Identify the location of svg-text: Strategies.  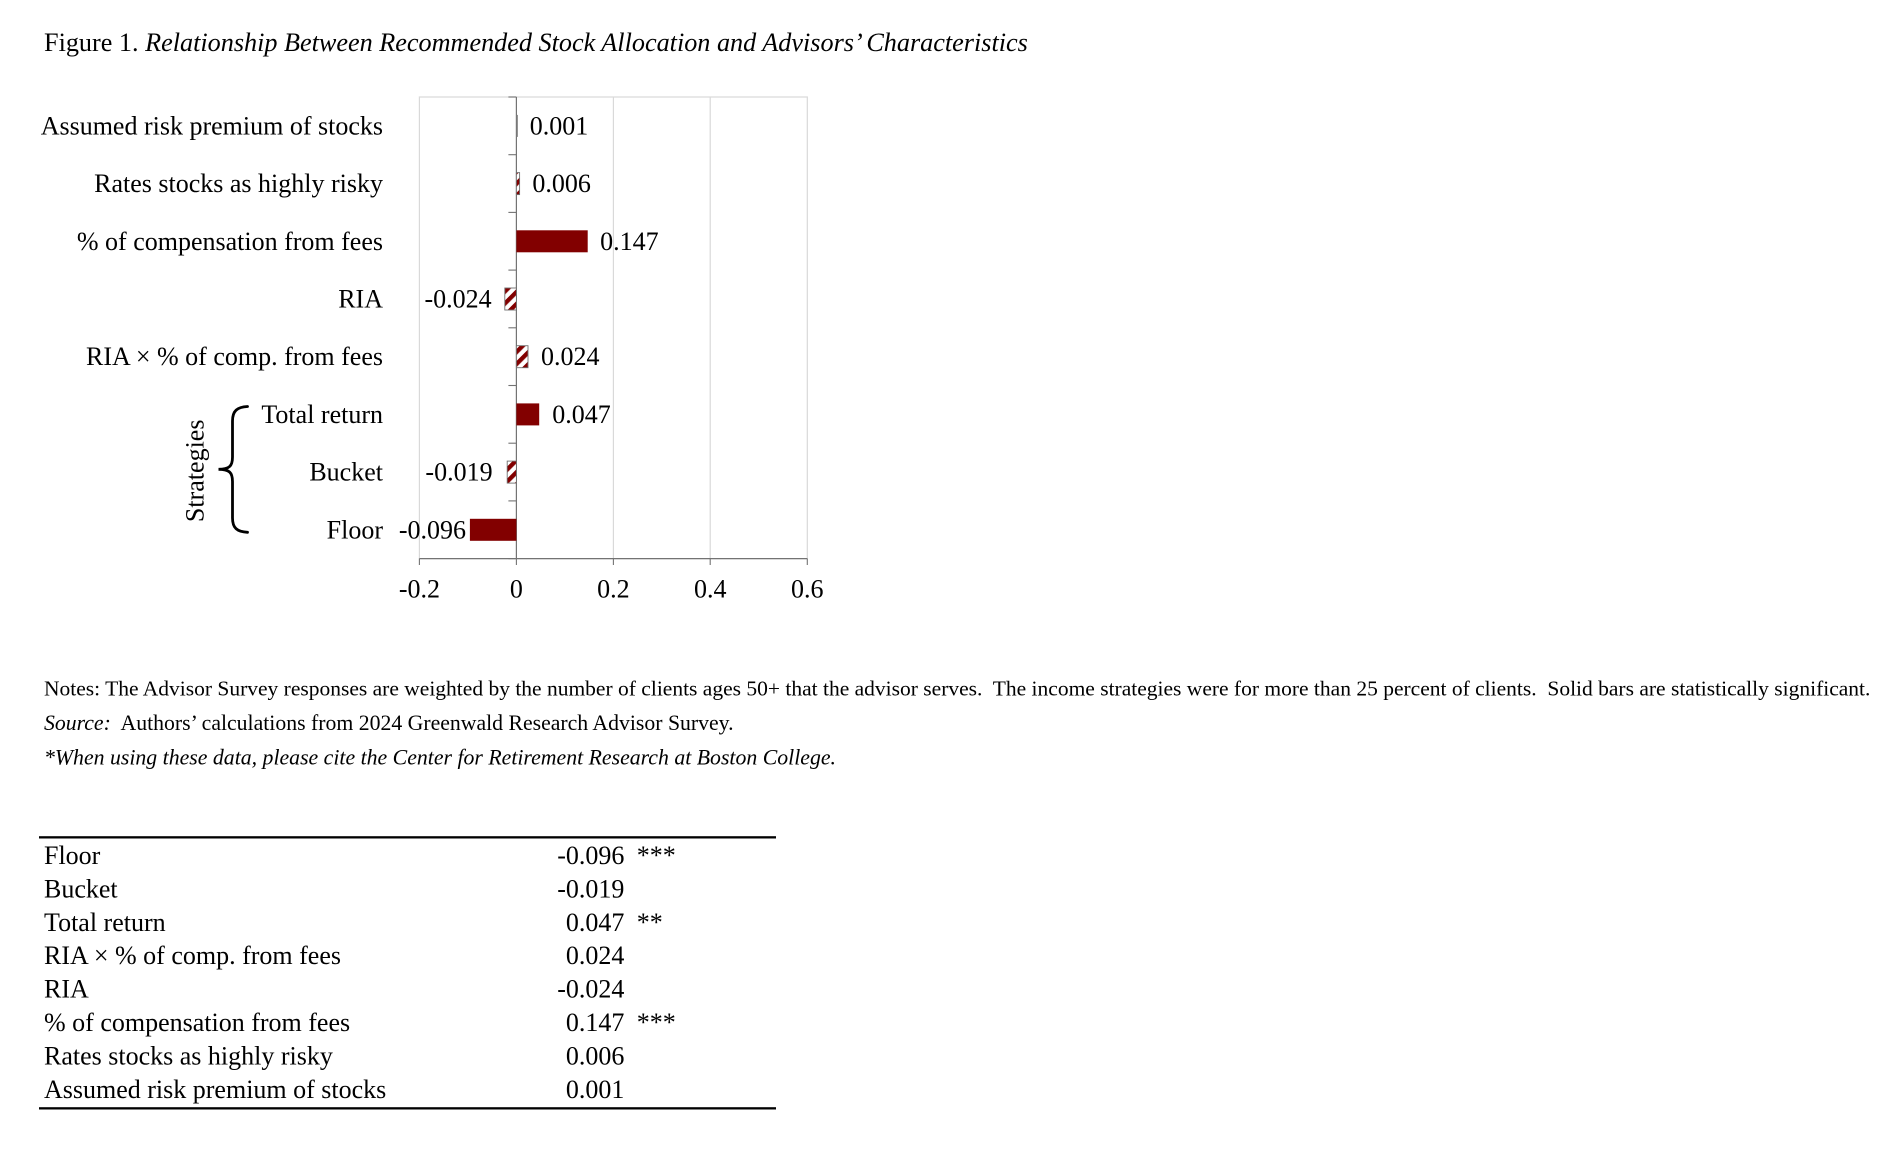
(195, 471).